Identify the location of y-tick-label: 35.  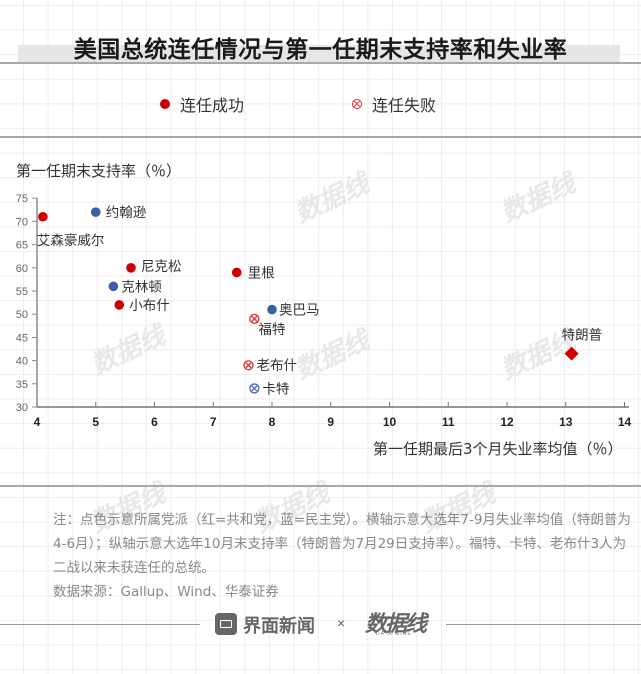
(22, 385).